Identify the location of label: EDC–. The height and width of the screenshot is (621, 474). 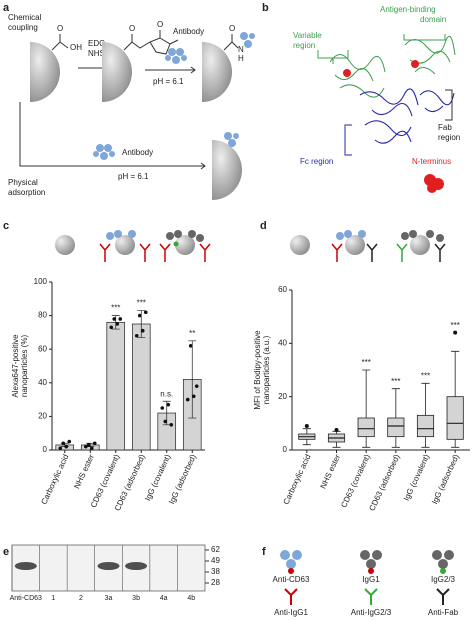
(99, 43).